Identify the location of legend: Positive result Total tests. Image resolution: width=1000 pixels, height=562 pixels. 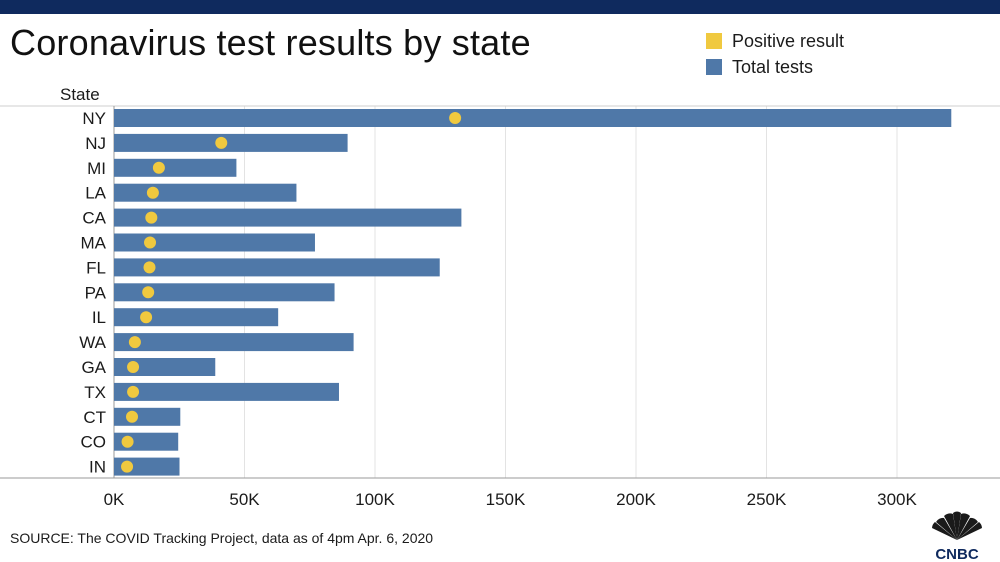
(775, 54).